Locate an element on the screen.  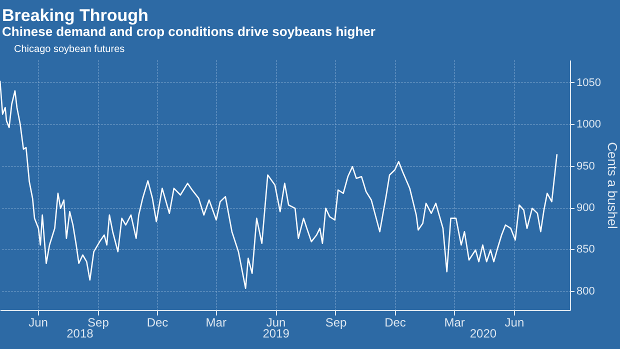
y-tick-label: 1000 is located at coordinates (588, 124).